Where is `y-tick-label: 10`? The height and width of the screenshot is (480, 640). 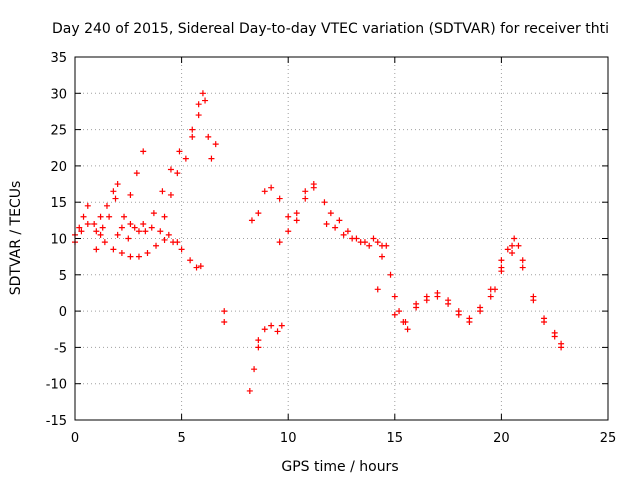
y-tick-label: 10 is located at coordinates (58, 240).